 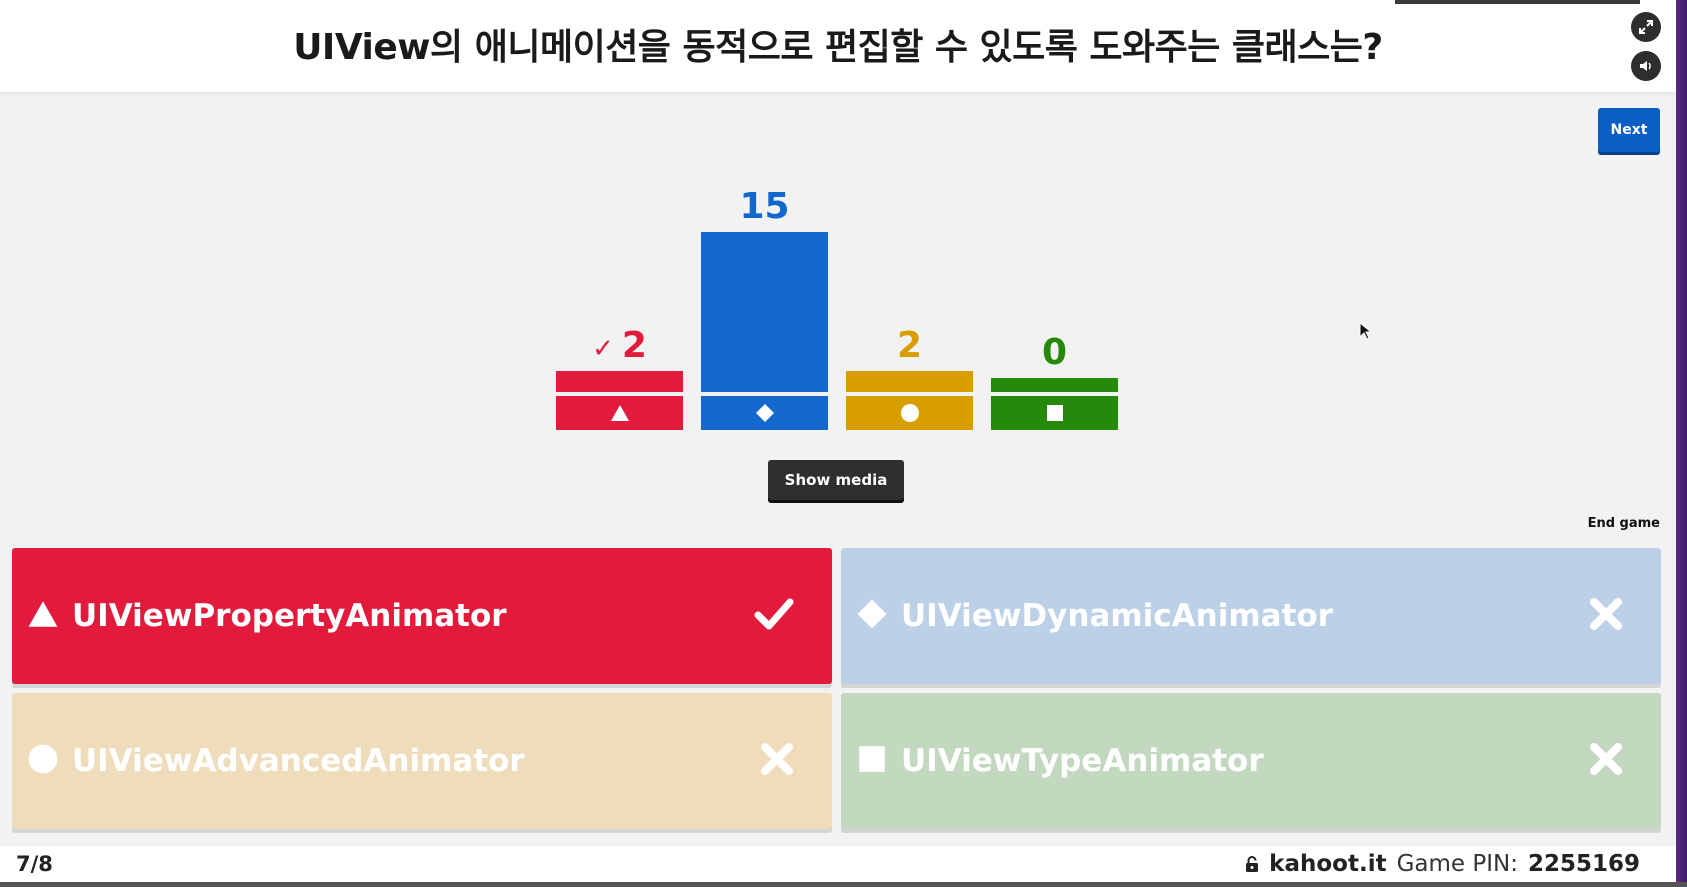 I want to click on correct-check-icon, so click(x=774, y=616).